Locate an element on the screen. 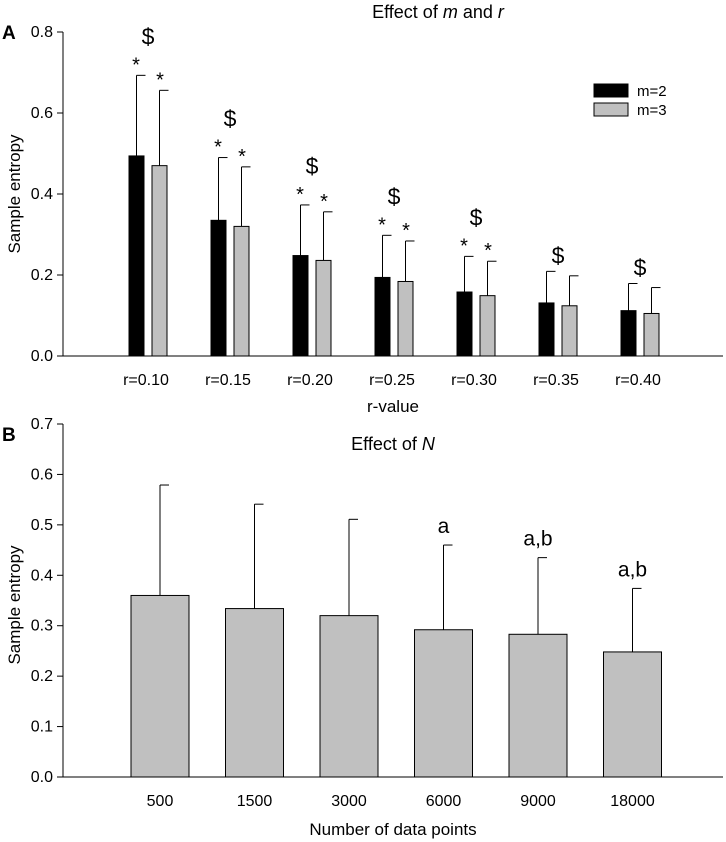  bar-group-r=0.15: * *$ is located at coordinates (230, 231).